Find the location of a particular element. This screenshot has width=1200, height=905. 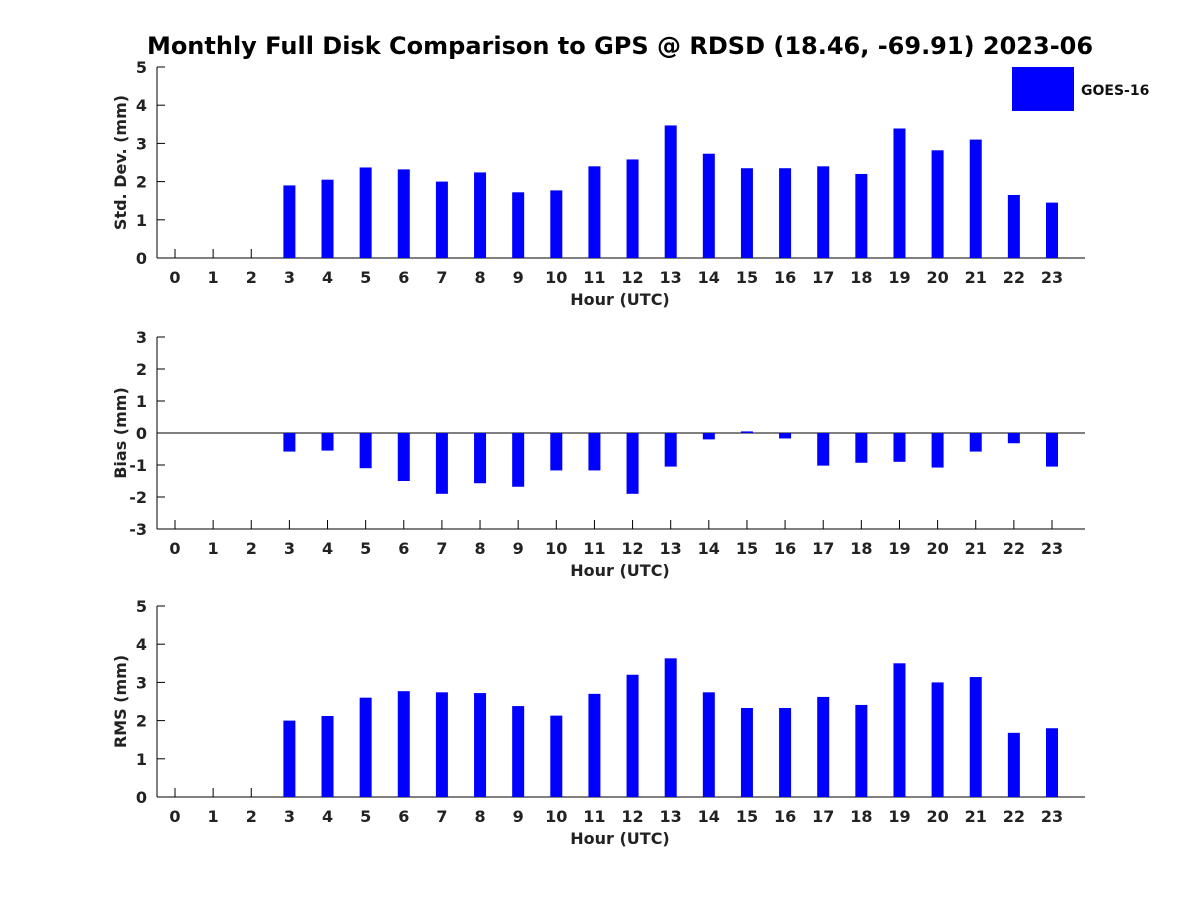

y-tick-label: 4 is located at coordinates (141, 644).